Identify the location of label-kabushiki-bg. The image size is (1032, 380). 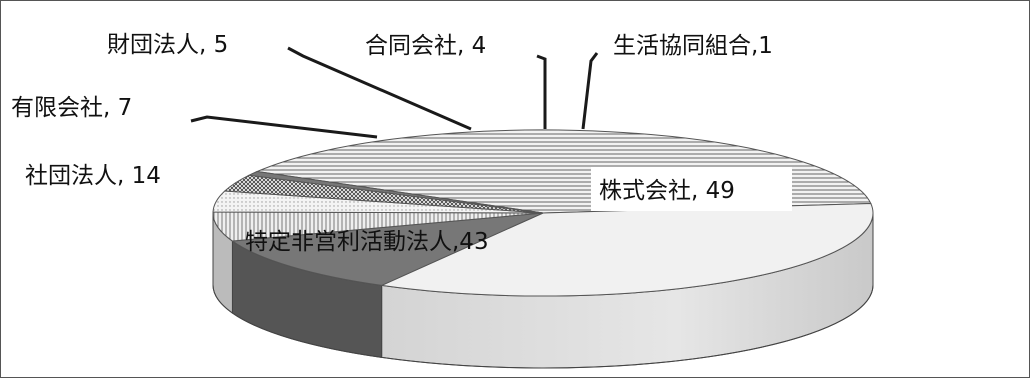
(691, 189).